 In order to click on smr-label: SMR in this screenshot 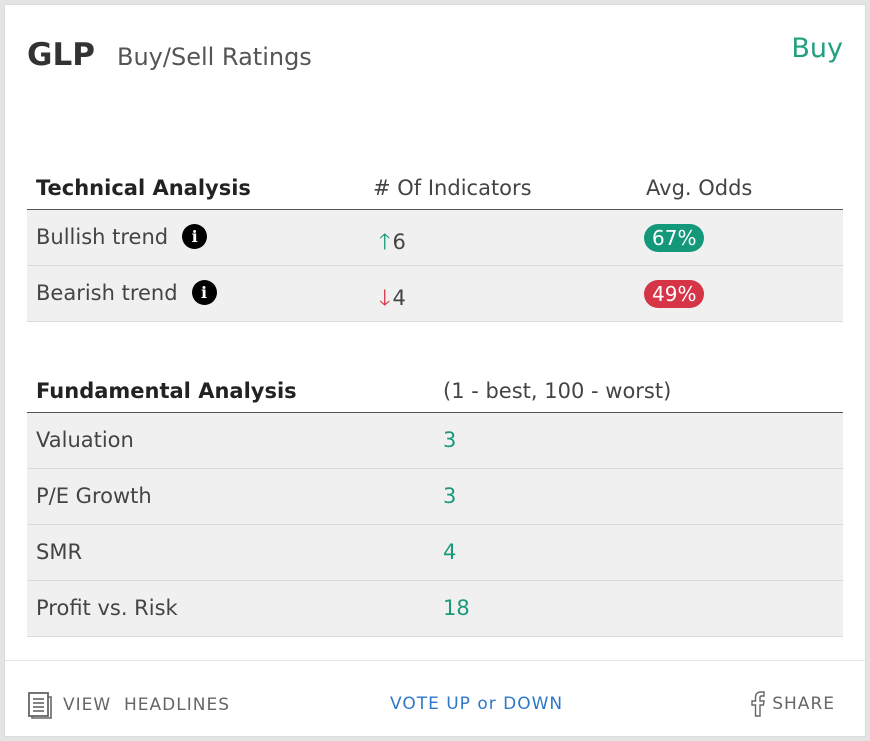, I will do `click(59, 552)`.